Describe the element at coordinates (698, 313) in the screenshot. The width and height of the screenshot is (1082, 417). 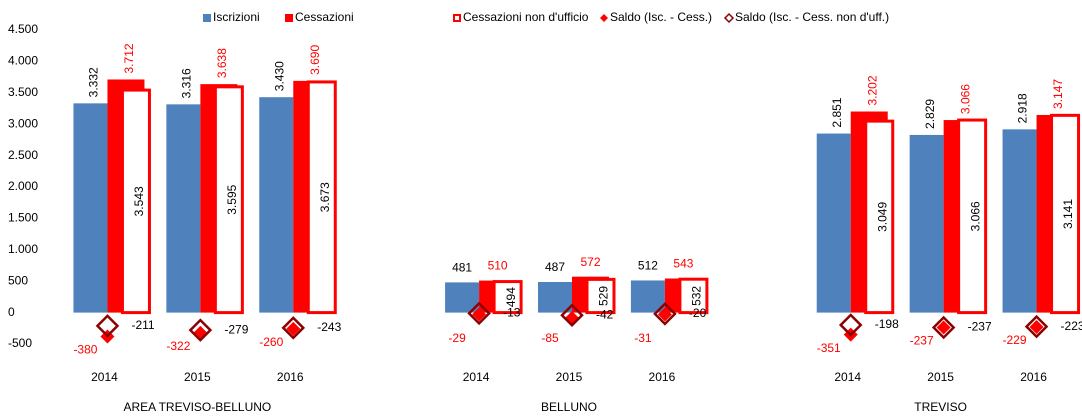
I see `data-label: -20` at that location.